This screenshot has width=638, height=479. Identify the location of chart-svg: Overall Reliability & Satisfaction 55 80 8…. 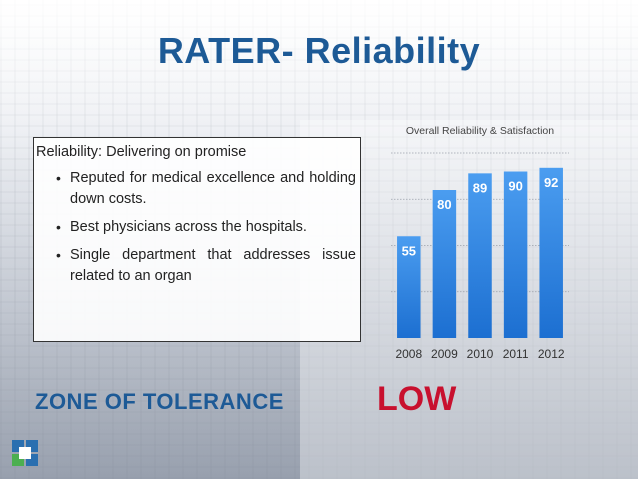
(480, 243).